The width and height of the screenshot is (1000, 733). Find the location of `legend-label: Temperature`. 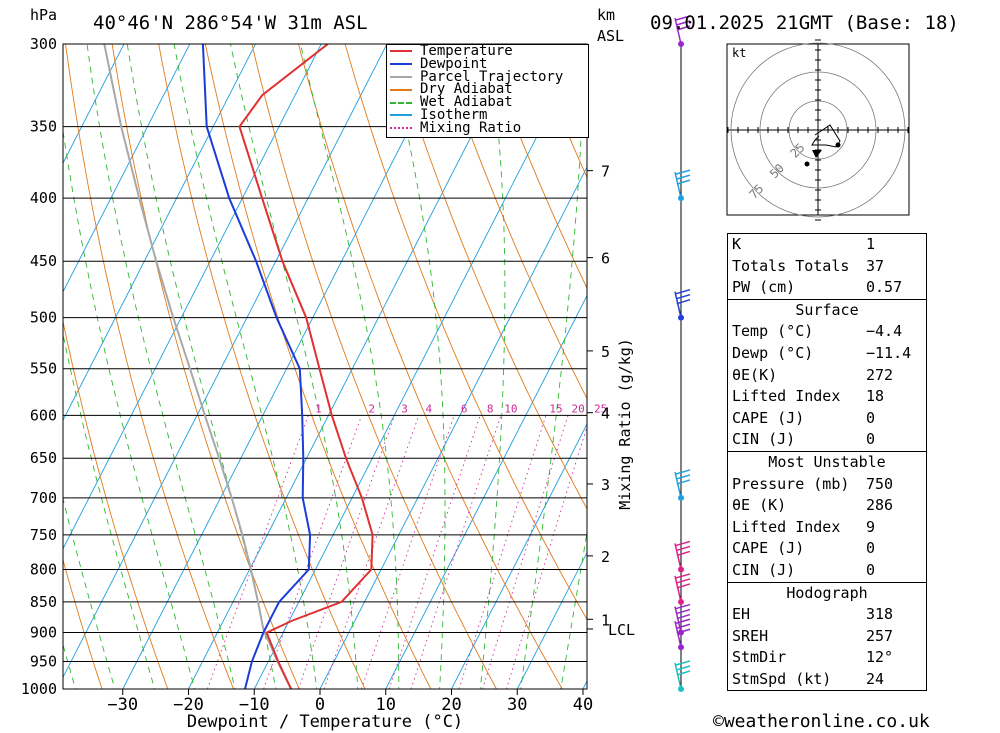

legend-label: Temperature is located at coordinates (466, 51).